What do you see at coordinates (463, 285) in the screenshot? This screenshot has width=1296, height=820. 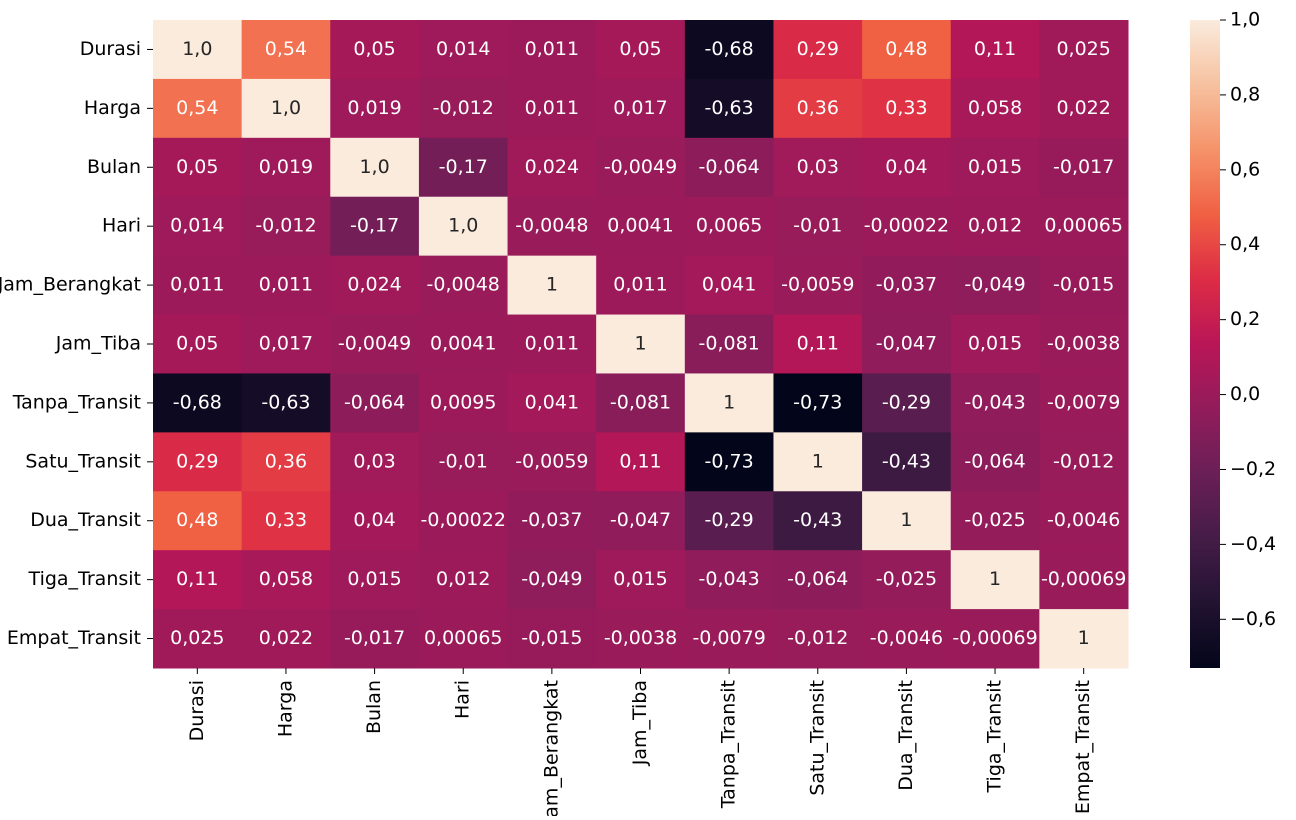 I see `cell-label: -0,0048` at bounding box center [463, 285].